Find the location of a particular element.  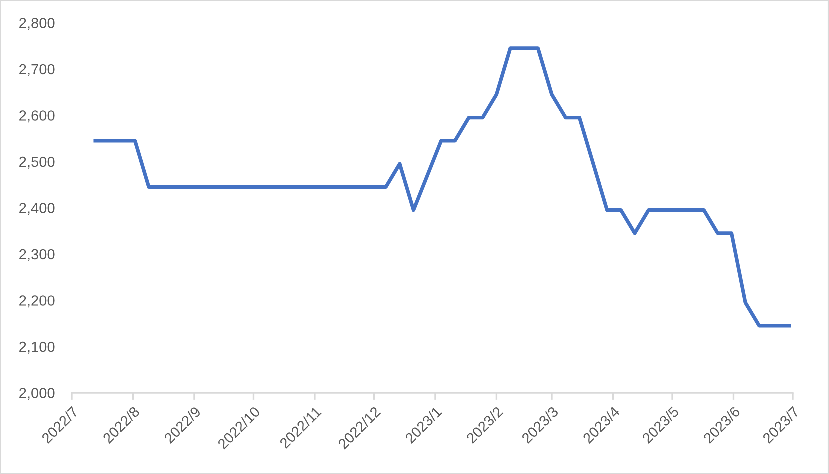

y-tick-label: 2,400 is located at coordinates (37, 209).